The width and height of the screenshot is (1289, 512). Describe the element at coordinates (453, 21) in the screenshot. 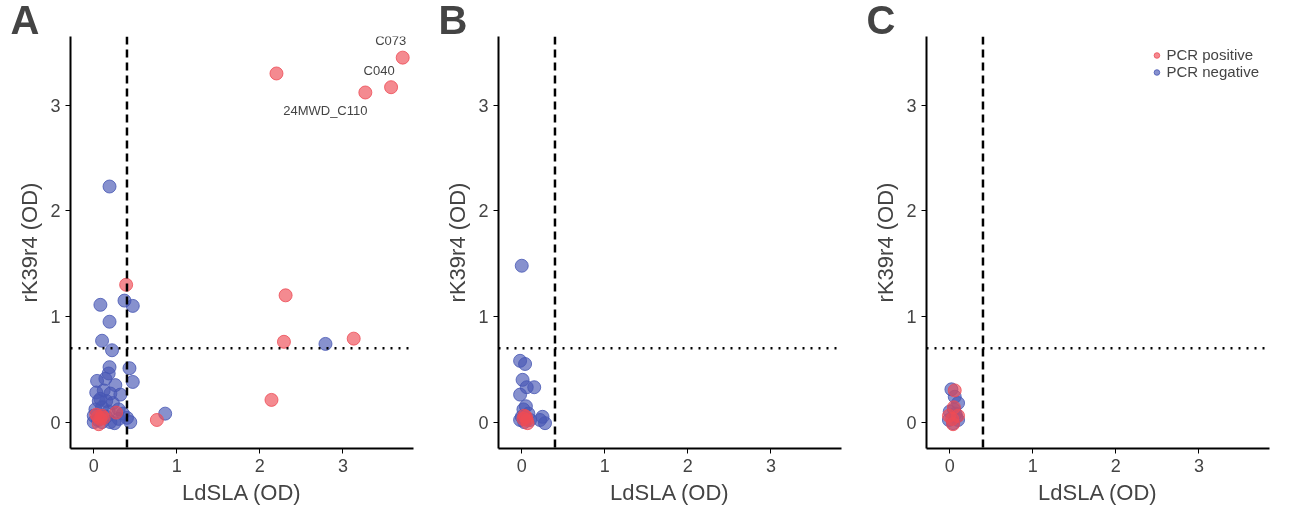

I see `chart-title: B` at that location.